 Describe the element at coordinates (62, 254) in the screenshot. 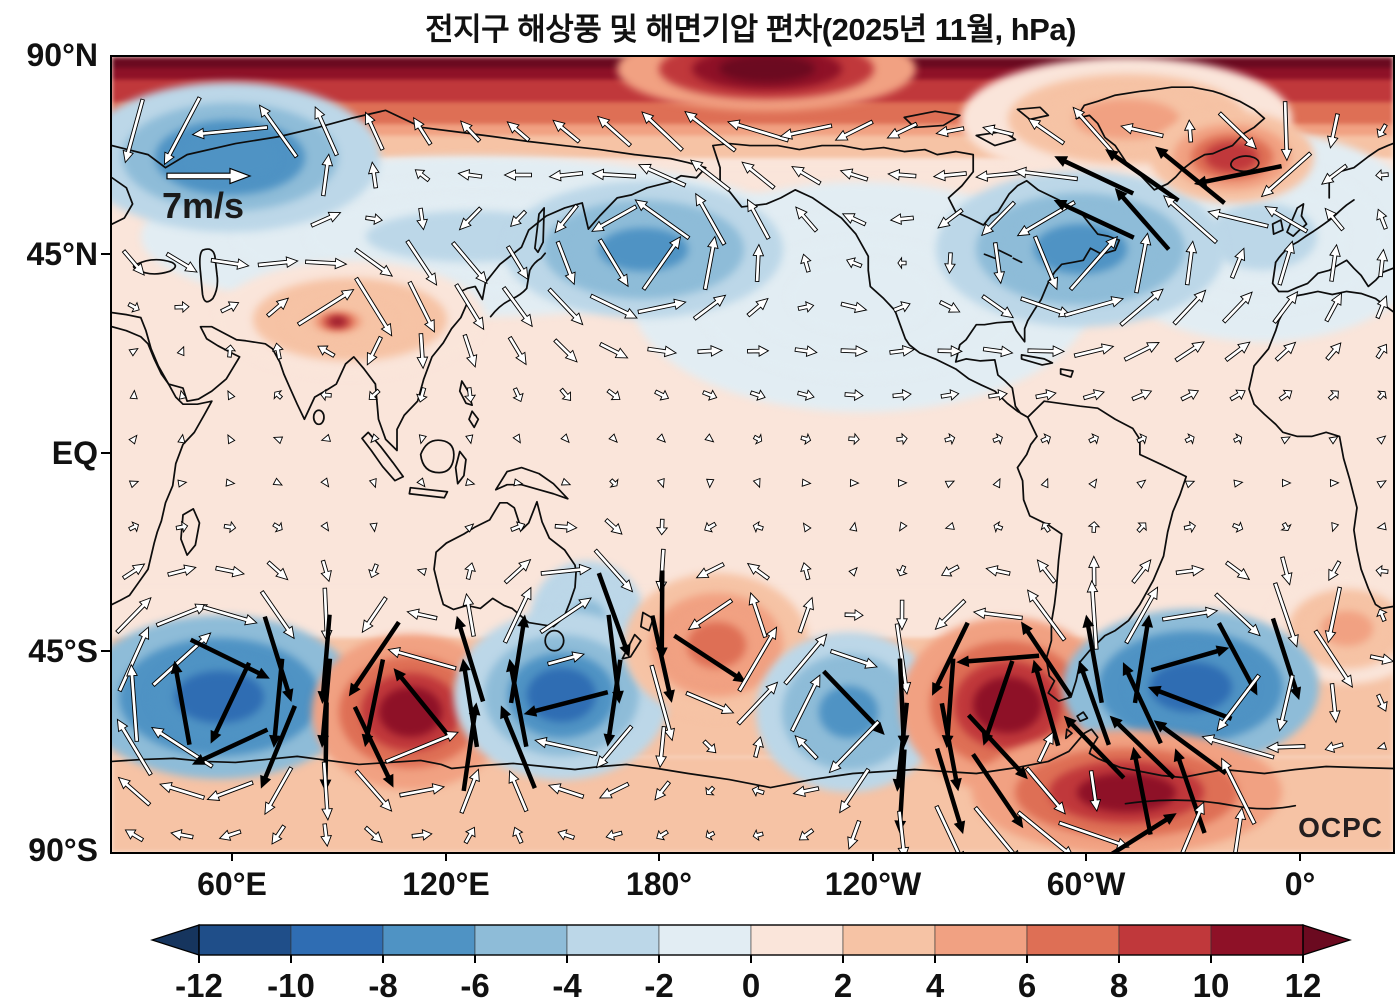

I see `lat-label-45n: 45°N` at that location.